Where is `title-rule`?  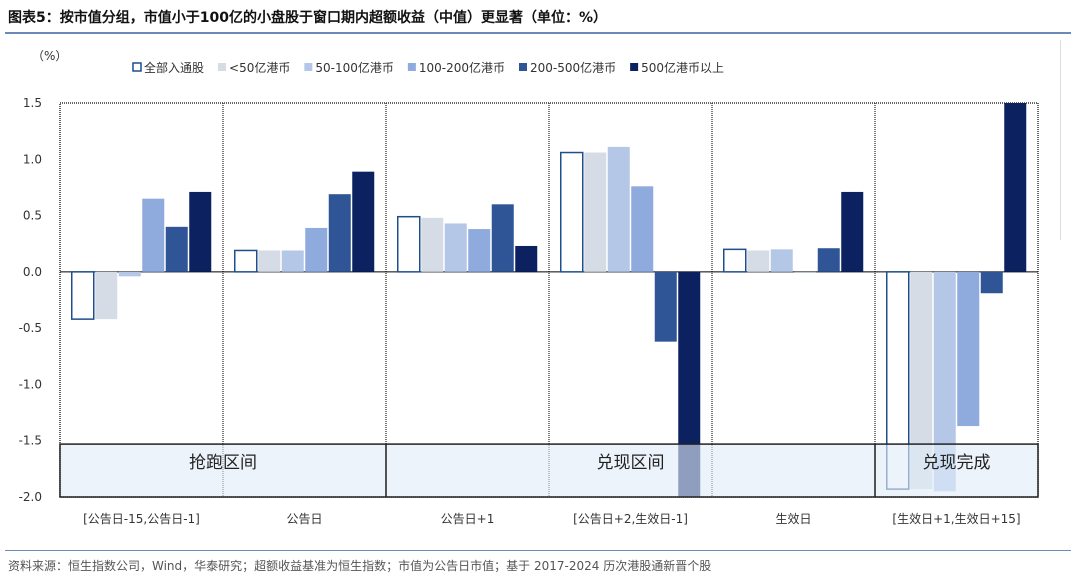
title-rule is located at coordinates (538, 33).